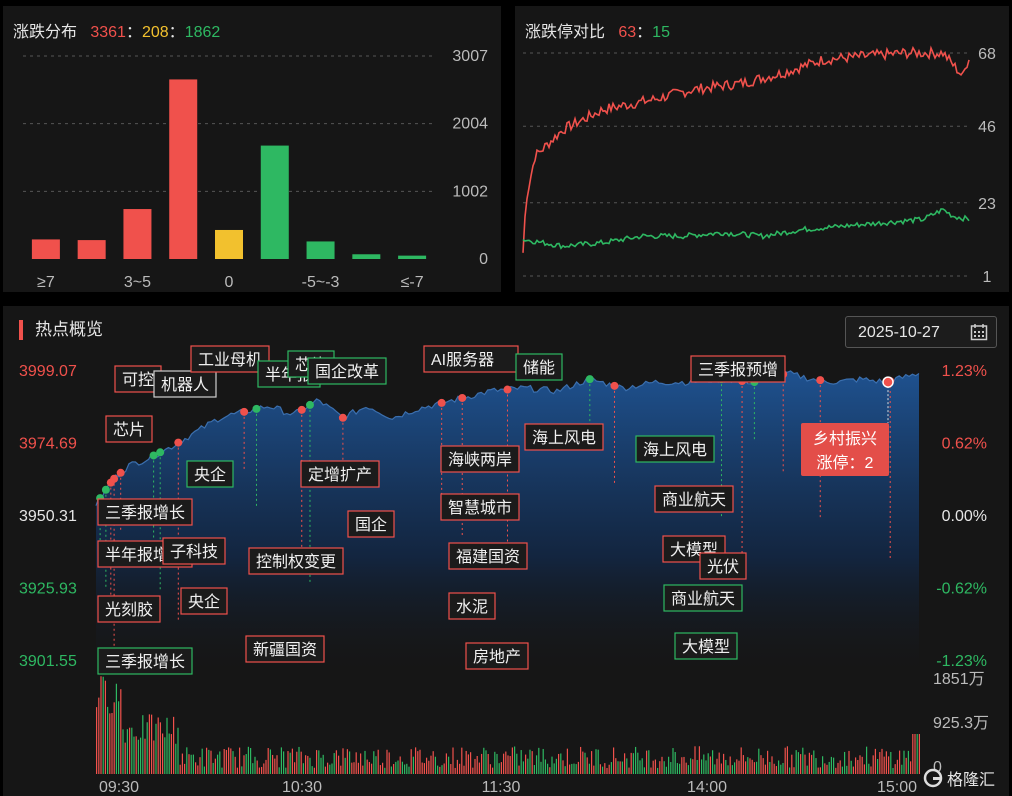 This screenshot has width=1012, height=796. I want to click on concept-tag-label: 光伏, so click(723, 567).